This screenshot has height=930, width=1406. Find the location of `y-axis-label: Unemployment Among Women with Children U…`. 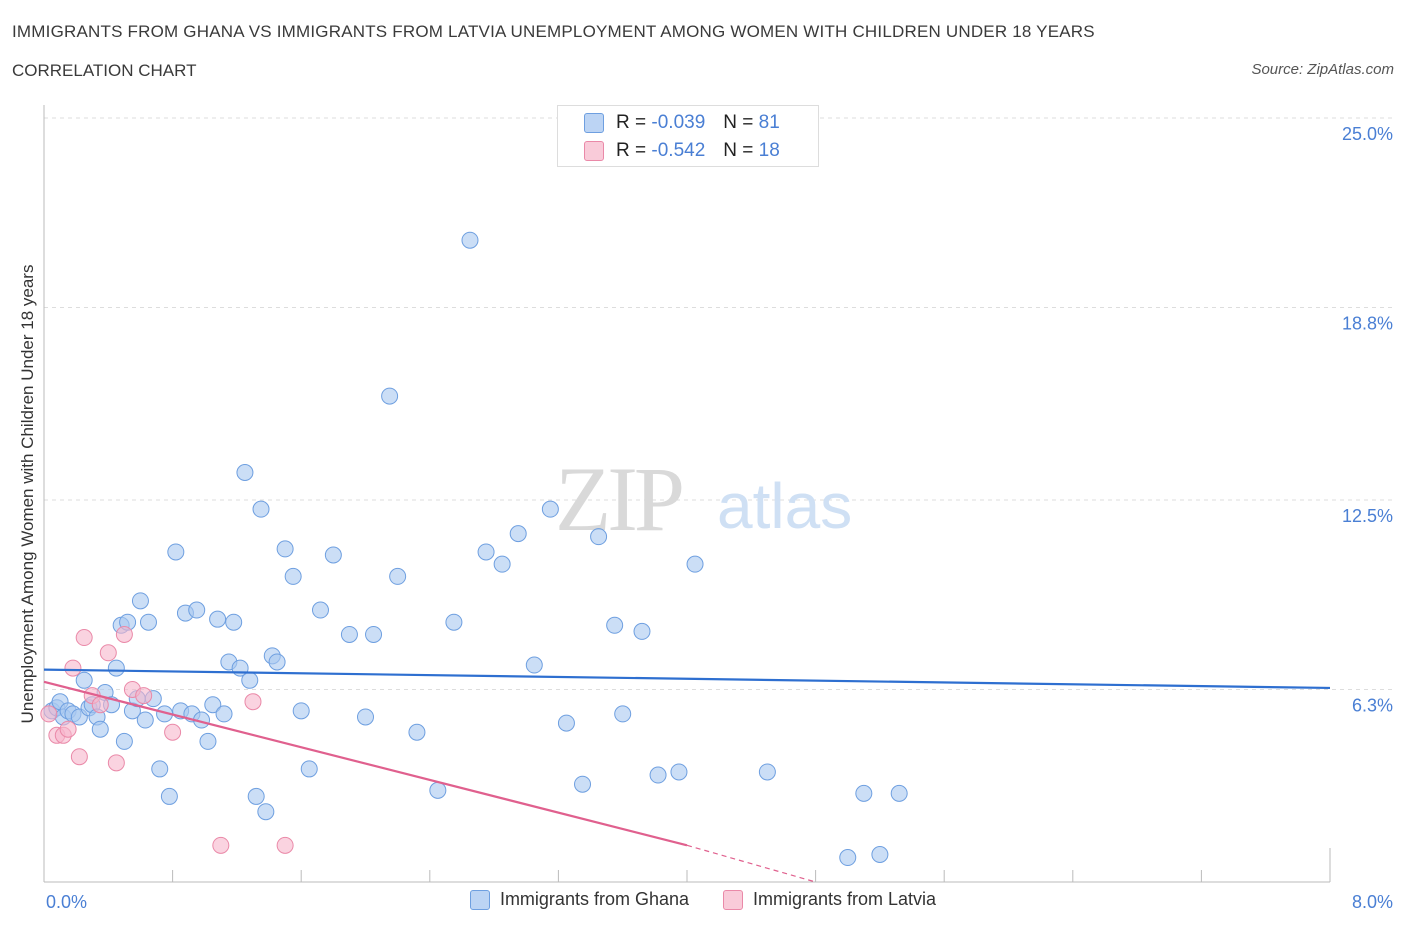

y-axis-label: Unemployment Among Women with Children U… is located at coordinates (27, 494).